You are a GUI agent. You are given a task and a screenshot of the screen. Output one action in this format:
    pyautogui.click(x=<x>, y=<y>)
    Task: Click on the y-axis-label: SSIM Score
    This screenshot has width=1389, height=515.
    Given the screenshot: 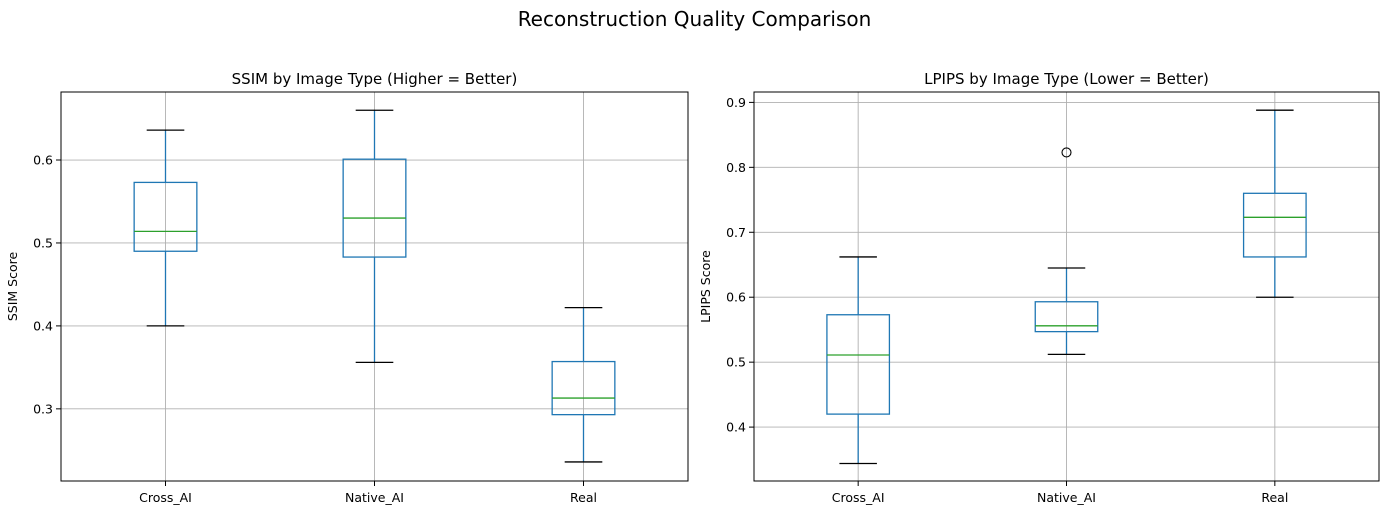 What is the action you would take?
    pyautogui.click(x=12, y=287)
    